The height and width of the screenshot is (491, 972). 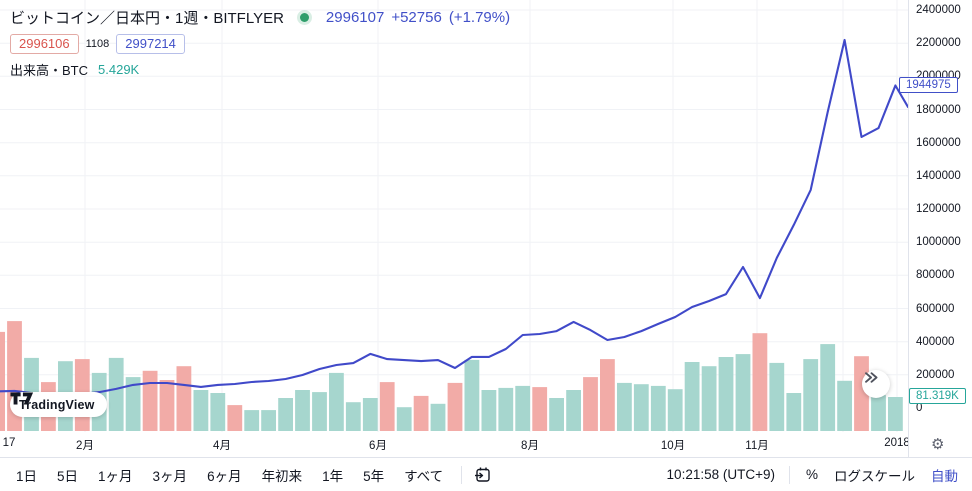 What do you see at coordinates (811, 474) in the screenshot?
I see `percent-scale-button: %` at bounding box center [811, 474].